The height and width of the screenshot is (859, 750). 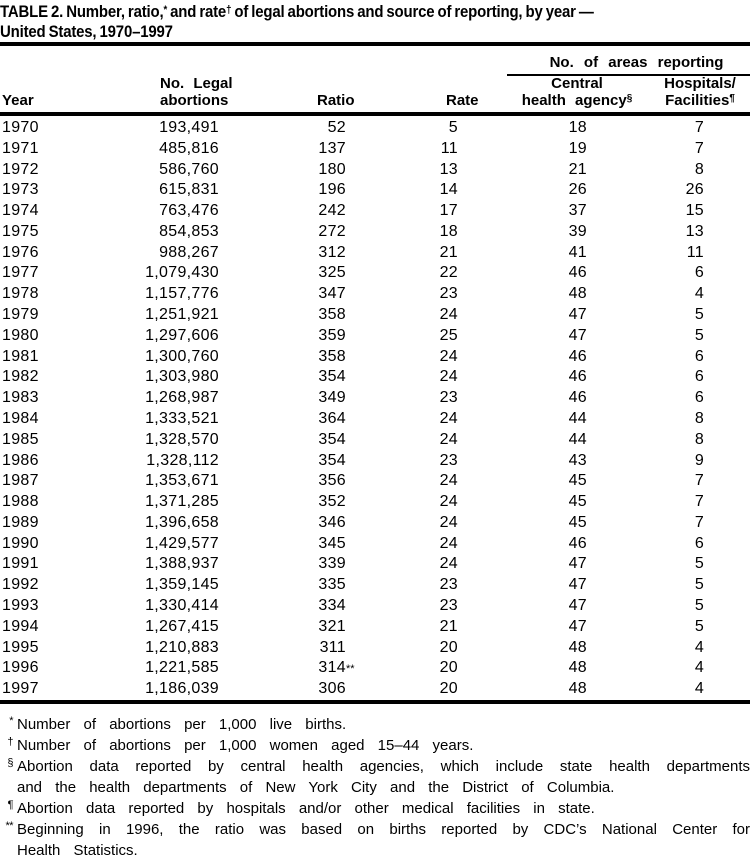 I want to click on cell-abortions: 1,330,414, so click(x=182, y=605).